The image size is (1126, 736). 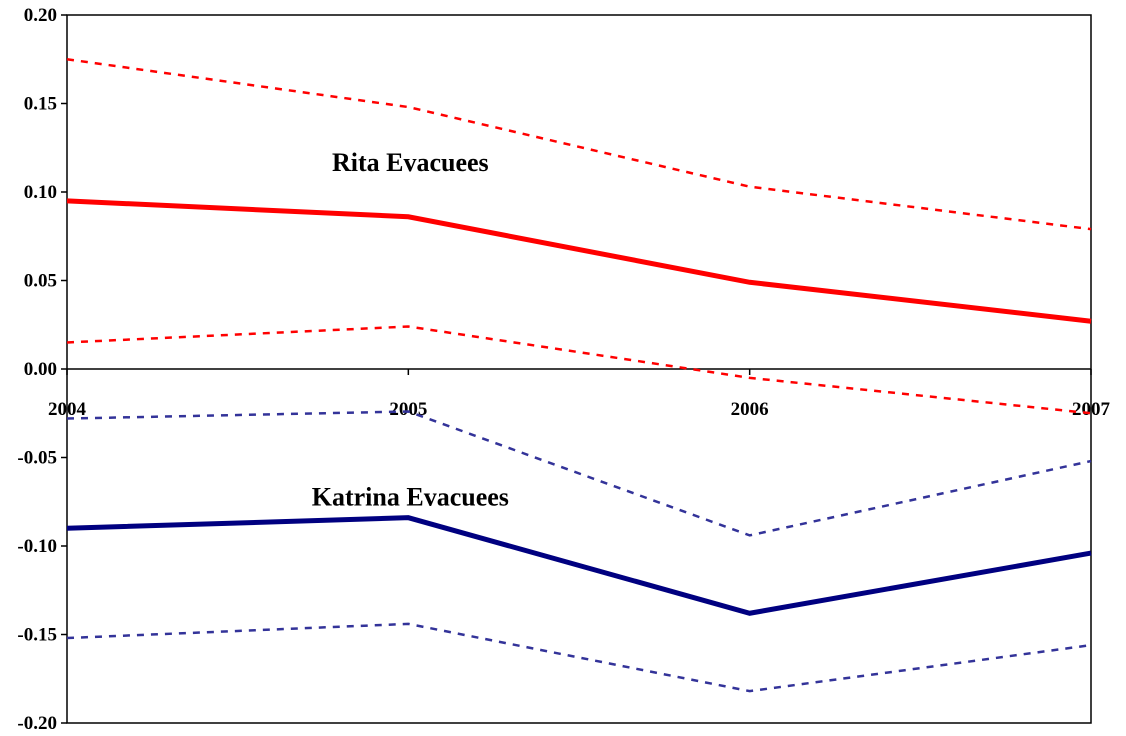 What do you see at coordinates (37, 546) in the screenshot?
I see `y-tick-label: -0.10` at bounding box center [37, 546].